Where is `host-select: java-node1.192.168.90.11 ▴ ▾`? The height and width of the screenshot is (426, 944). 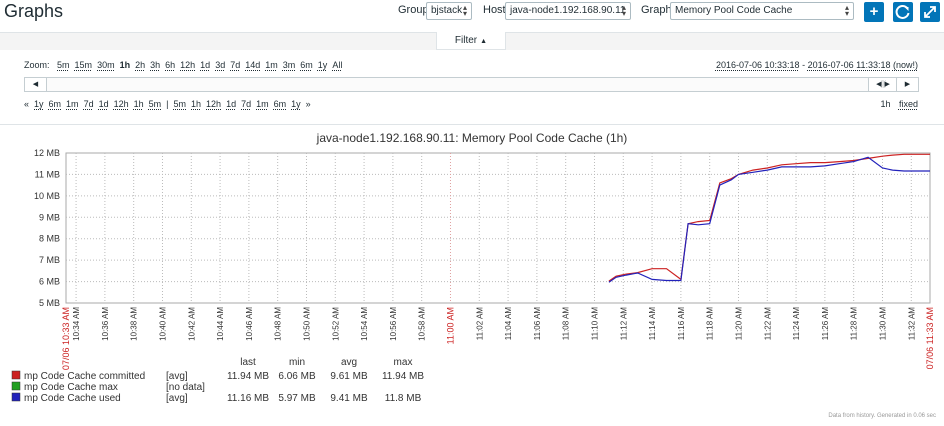
host-select: java-node1.192.168.90.11 ▴ ▾ is located at coordinates (568, 11).